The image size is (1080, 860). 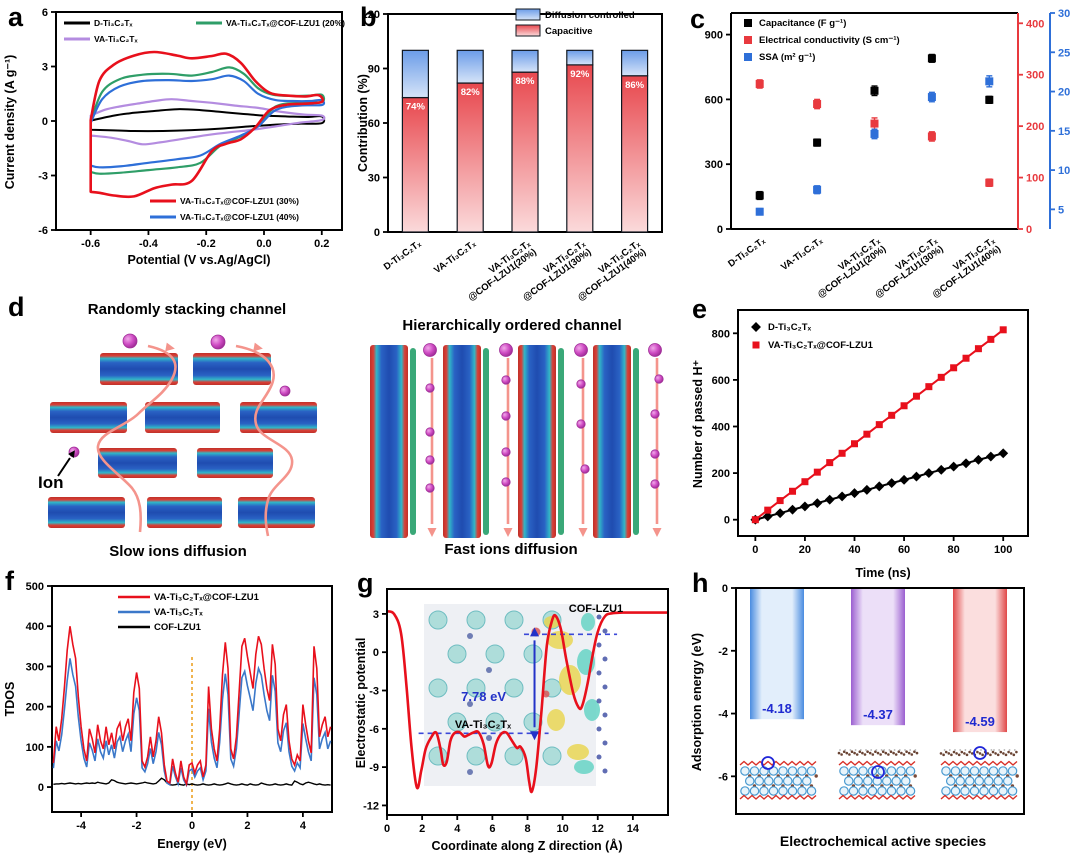 What do you see at coordinates (43, 231) in the screenshot?
I see `tick-label: -6` at bounding box center [43, 231].